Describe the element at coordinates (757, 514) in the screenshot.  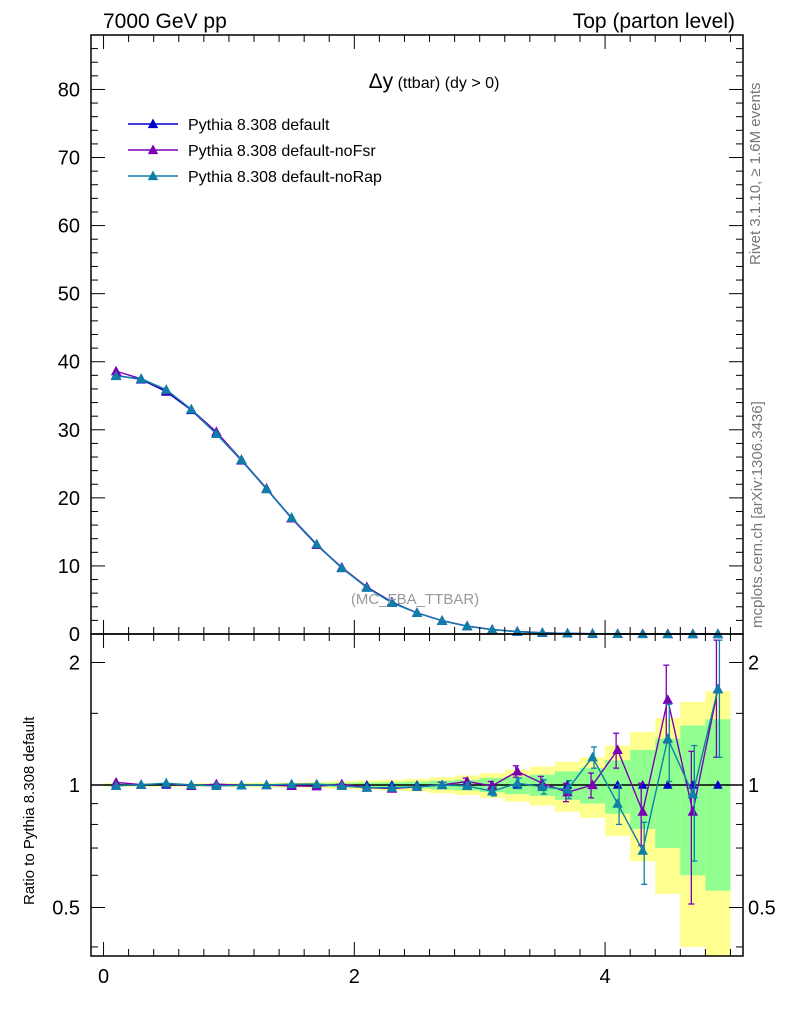
I see `mcplots-label: mcplots.cern.ch [arXiv:1306.3436]` at that location.